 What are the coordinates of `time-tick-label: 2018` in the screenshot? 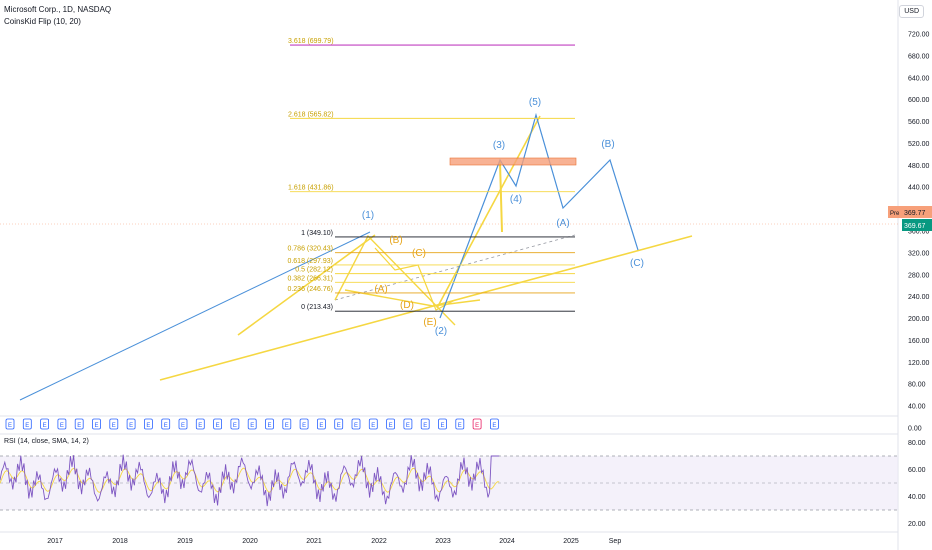 It's located at (120, 541).